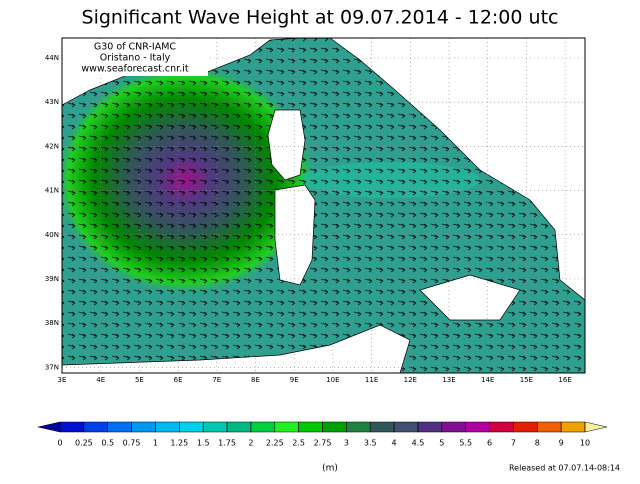  Describe the element at coordinates (216, 380) in the screenshot. I see `lon-label: 7E` at that location.